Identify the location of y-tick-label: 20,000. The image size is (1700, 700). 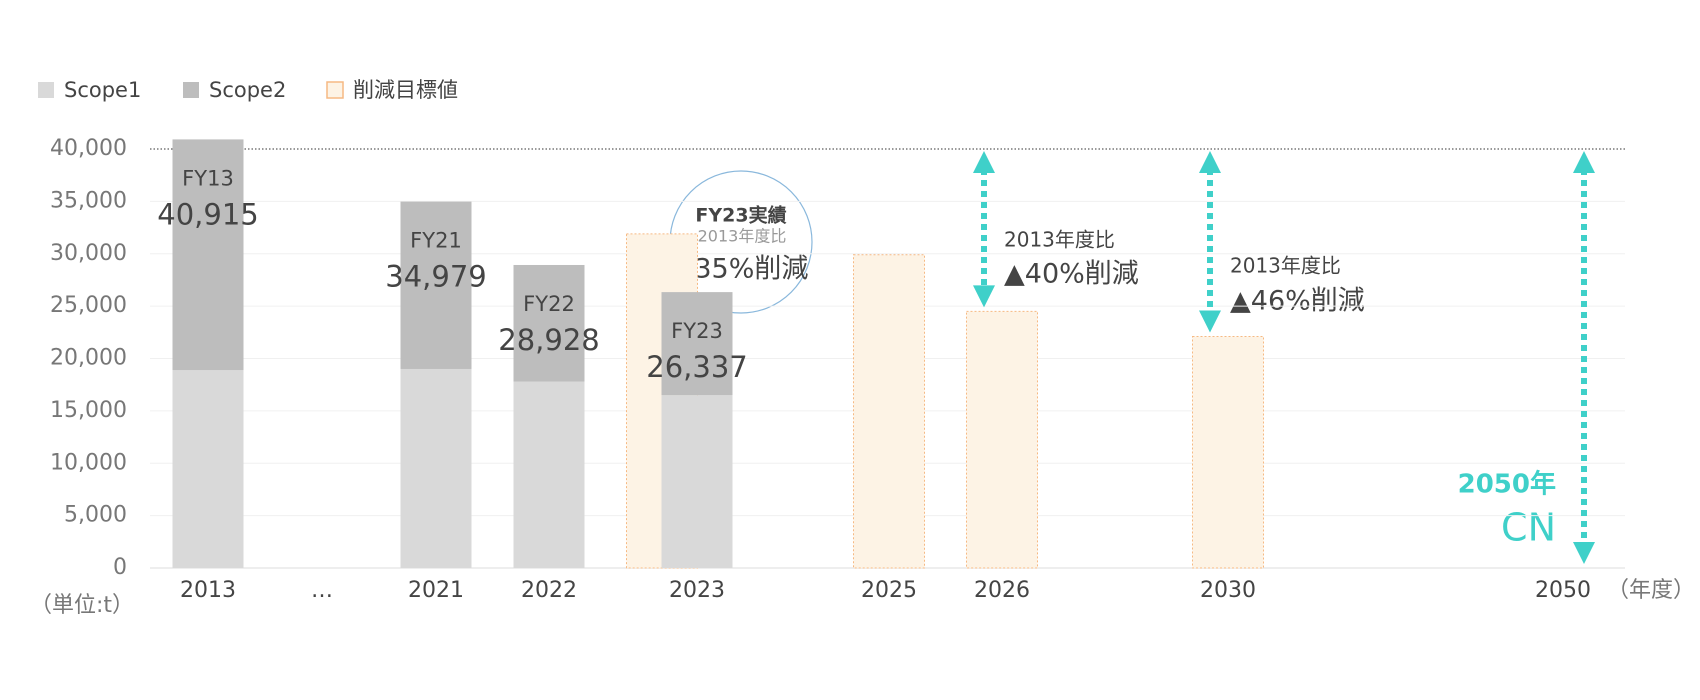
(88, 358).